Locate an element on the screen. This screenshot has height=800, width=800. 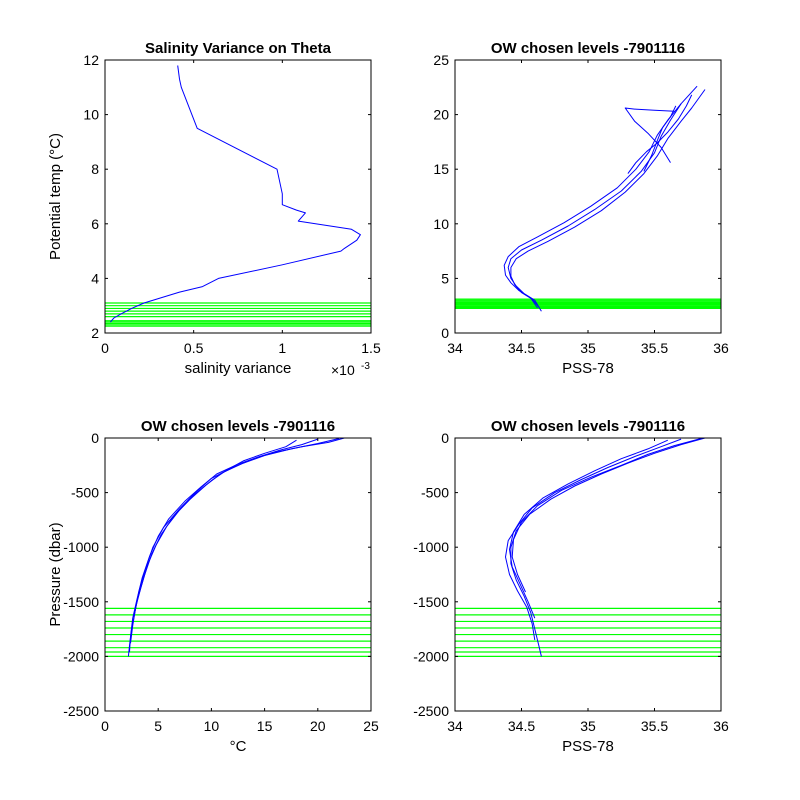
chart-p1-x-exponent-power: -3 is located at coordinates (365, 366).